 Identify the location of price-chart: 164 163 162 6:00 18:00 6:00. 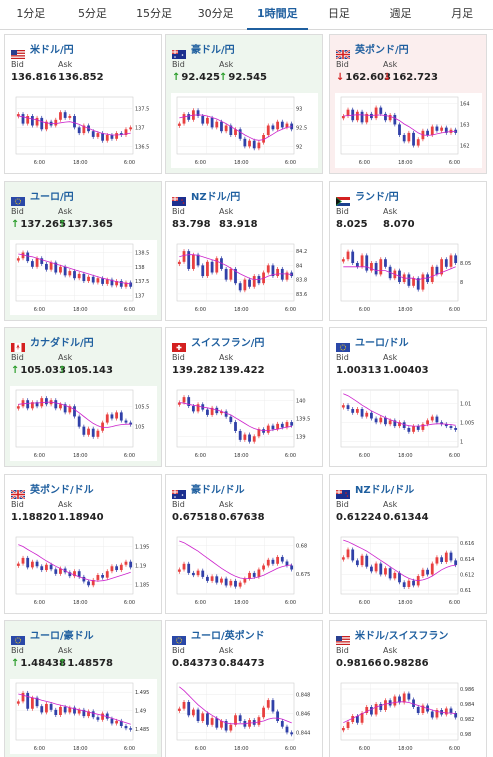
(408, 130).